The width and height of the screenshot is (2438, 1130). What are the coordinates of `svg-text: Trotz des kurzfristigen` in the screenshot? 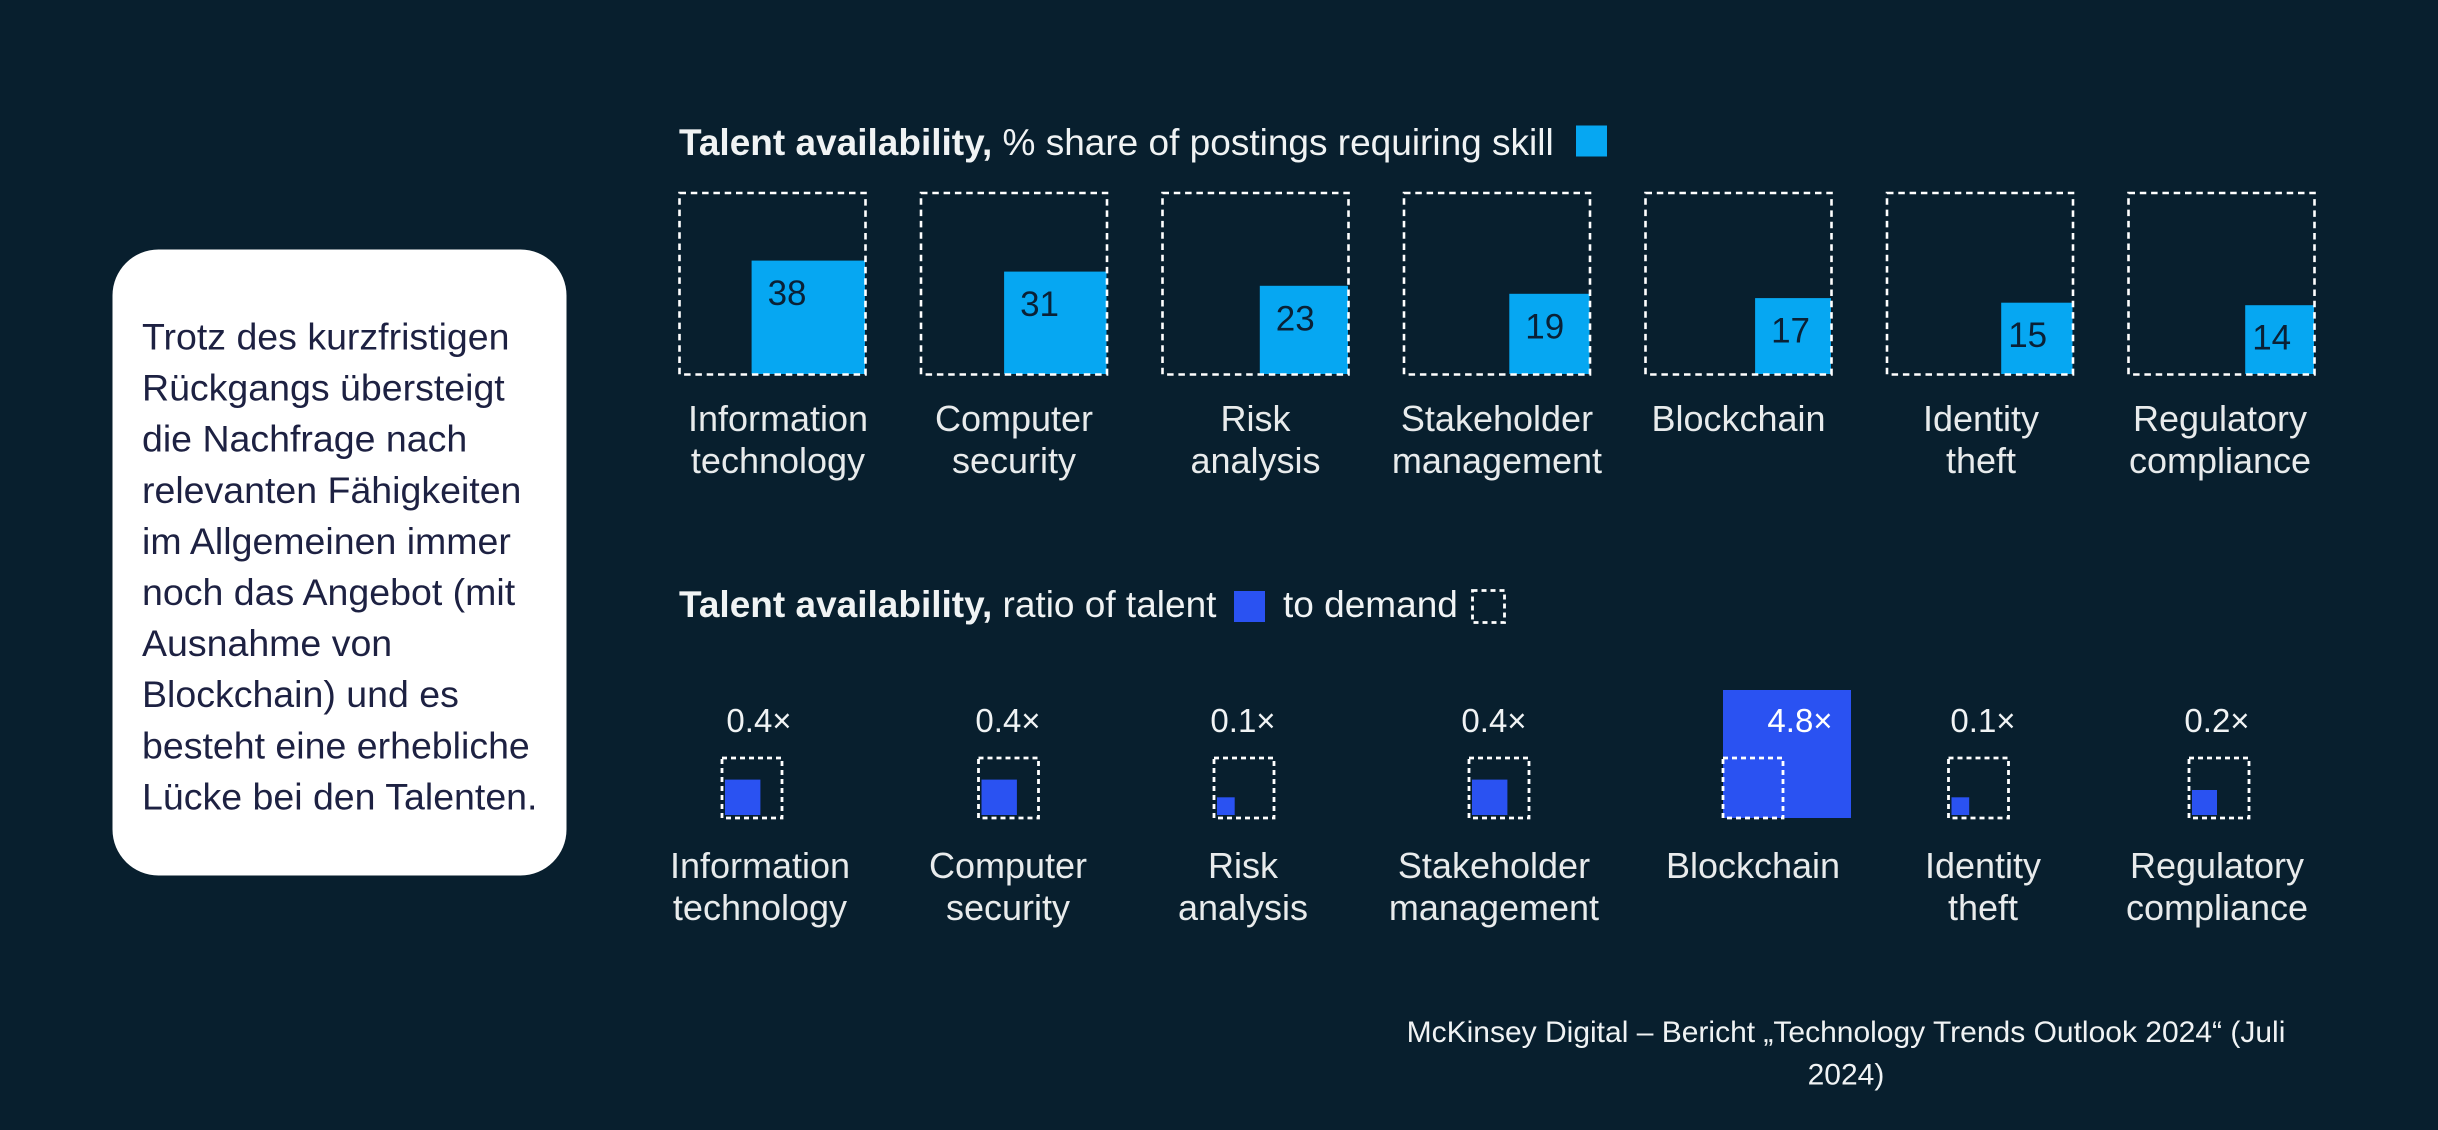 It's located at (325, 337).